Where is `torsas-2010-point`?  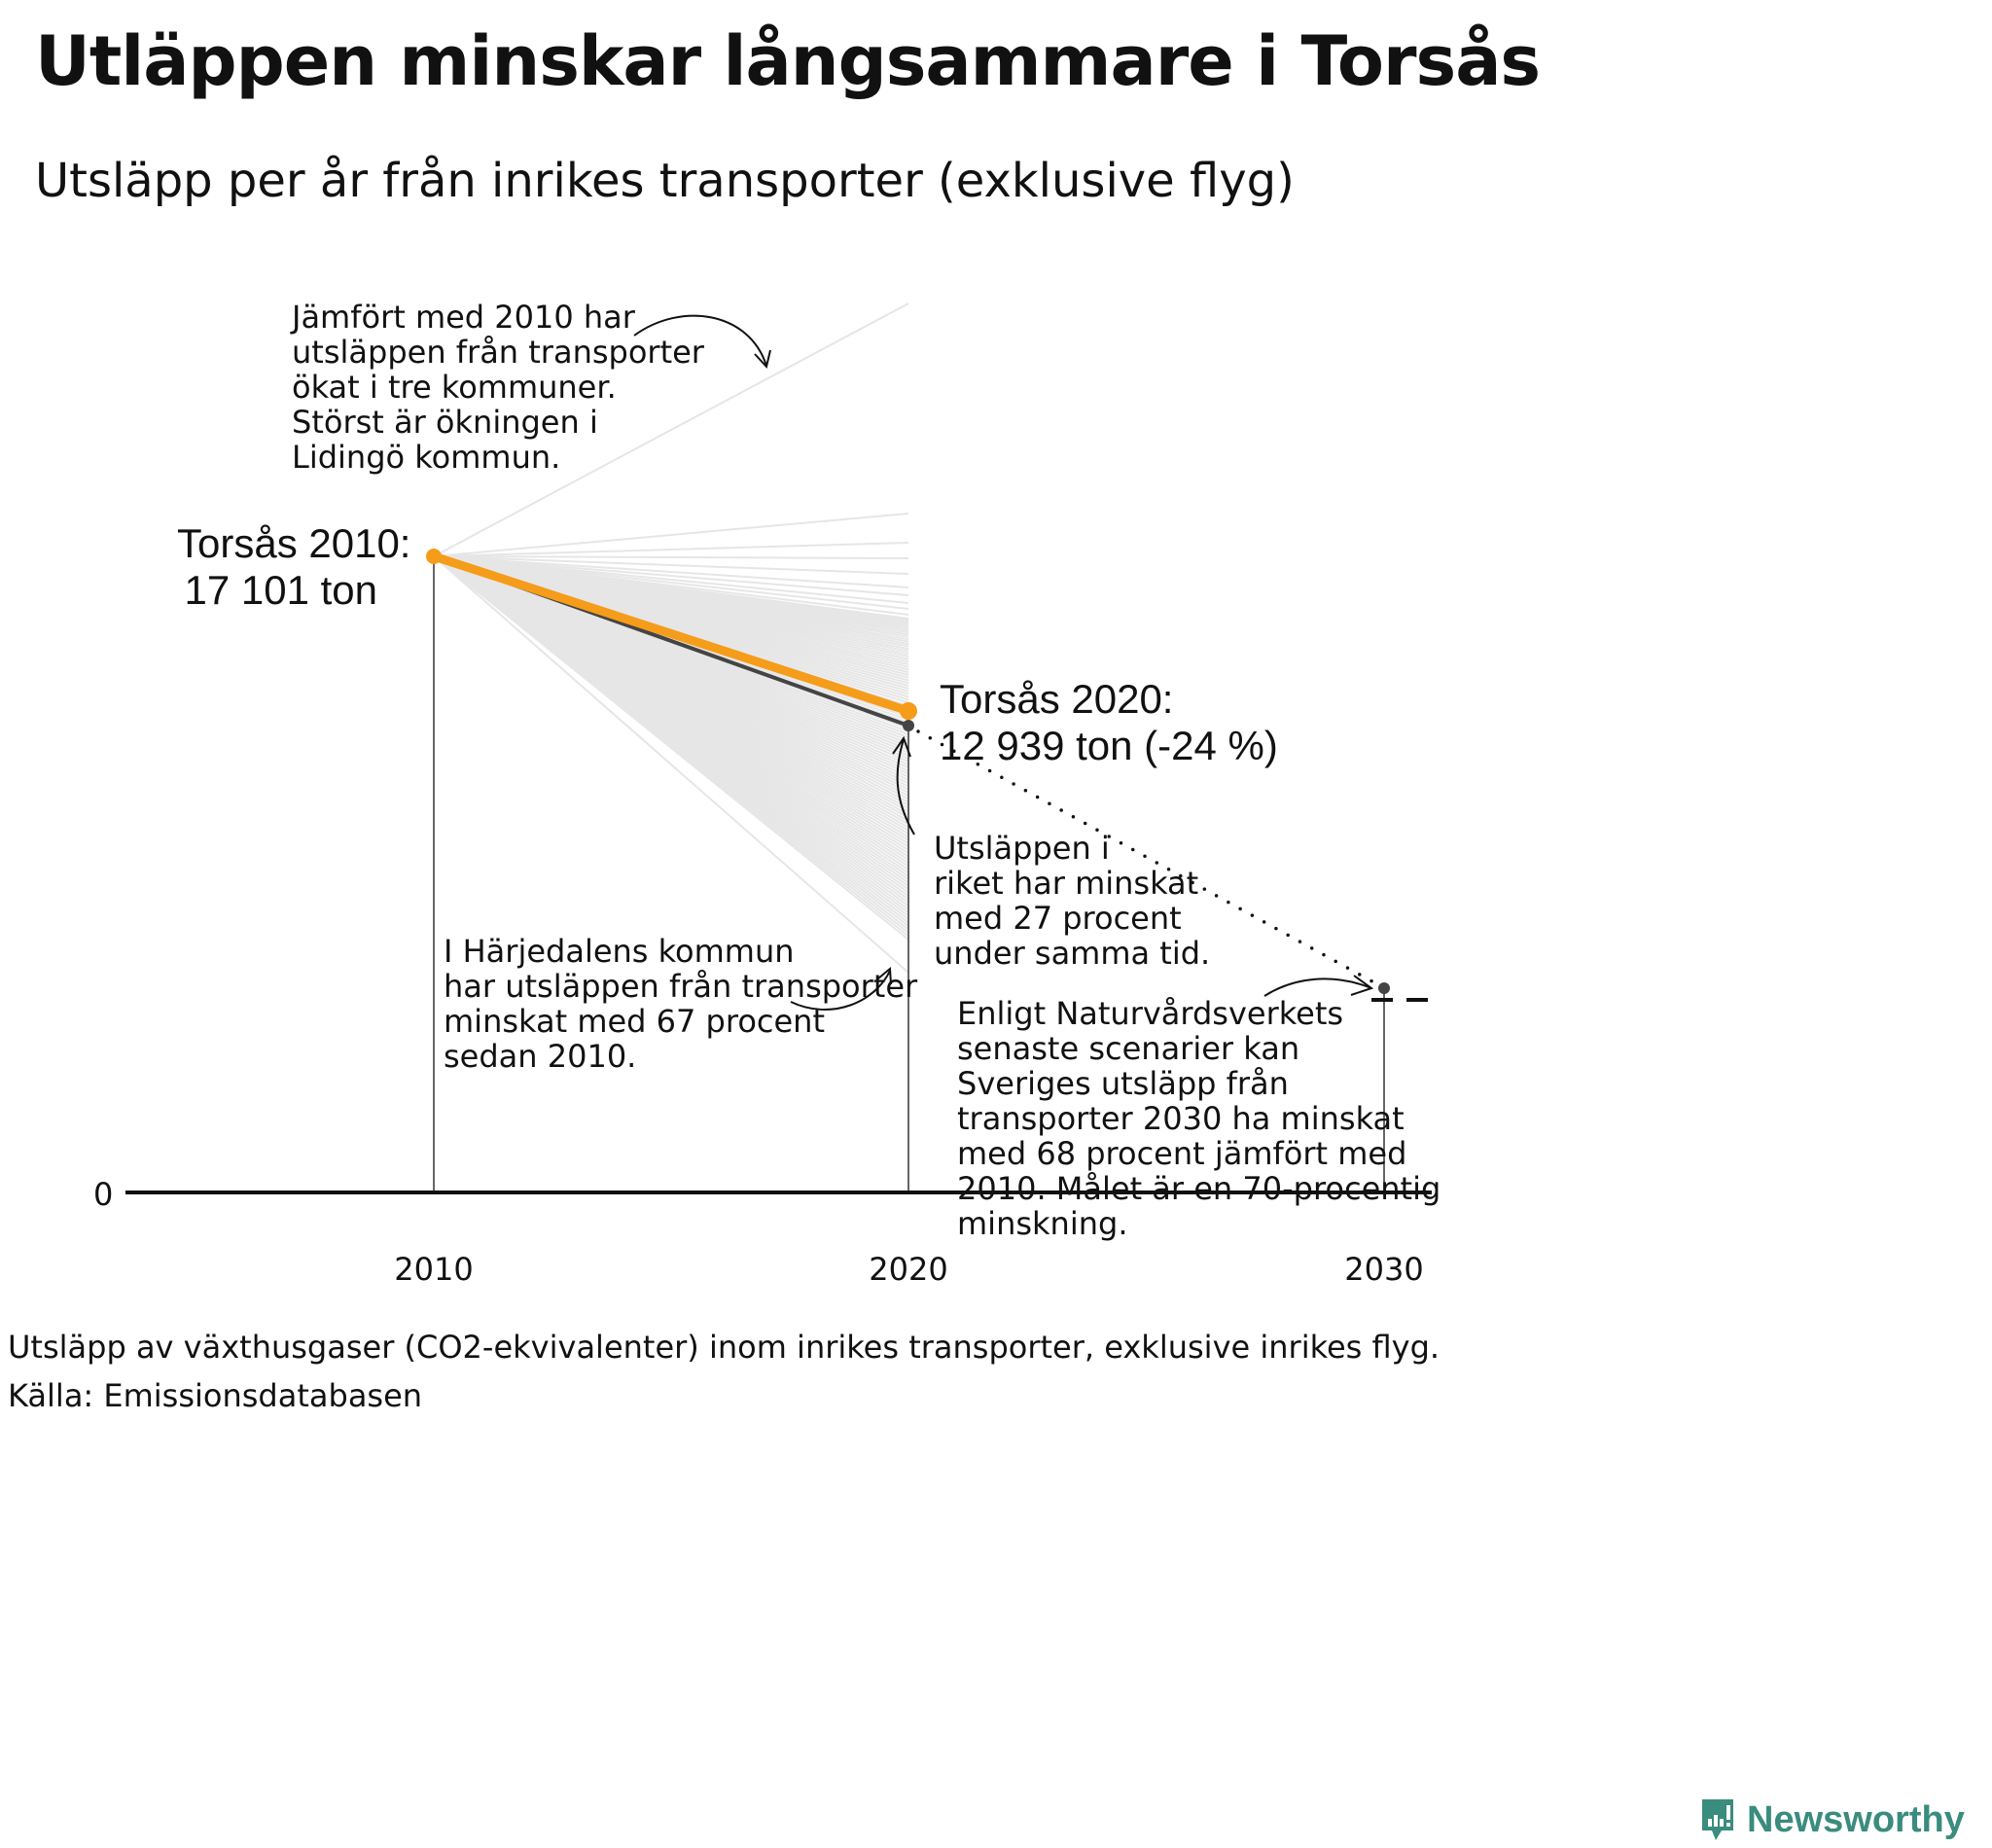
torsas-2010-point is located at coordinates (434, 557).